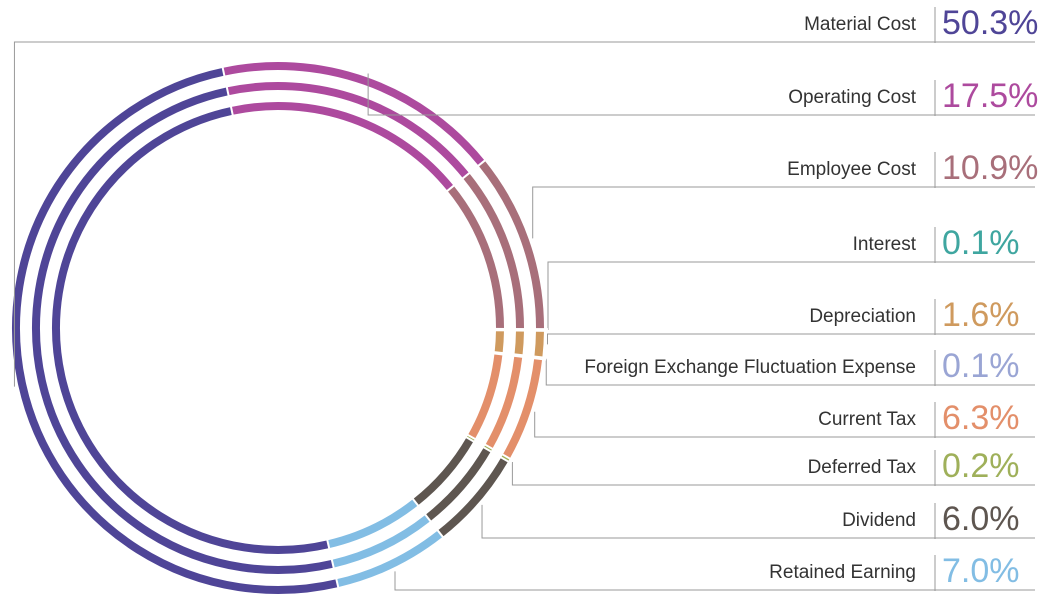  Describe the element at coordinates (990, 168) in the screenshot. I see `value-label: 10.9%` at that location.